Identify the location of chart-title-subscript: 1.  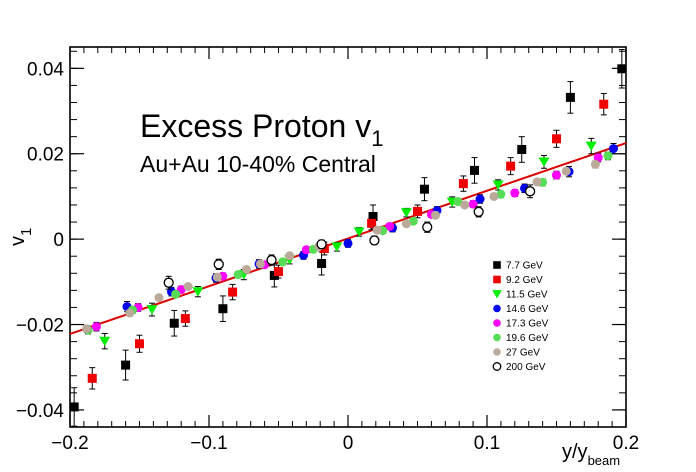
(377, 138).